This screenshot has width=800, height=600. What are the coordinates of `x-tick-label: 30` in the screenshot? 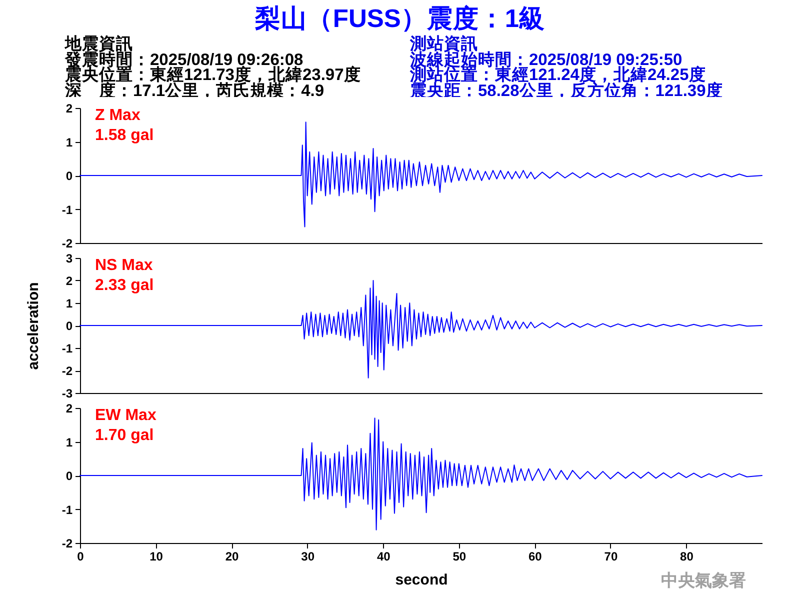 It's located at (308, 557).